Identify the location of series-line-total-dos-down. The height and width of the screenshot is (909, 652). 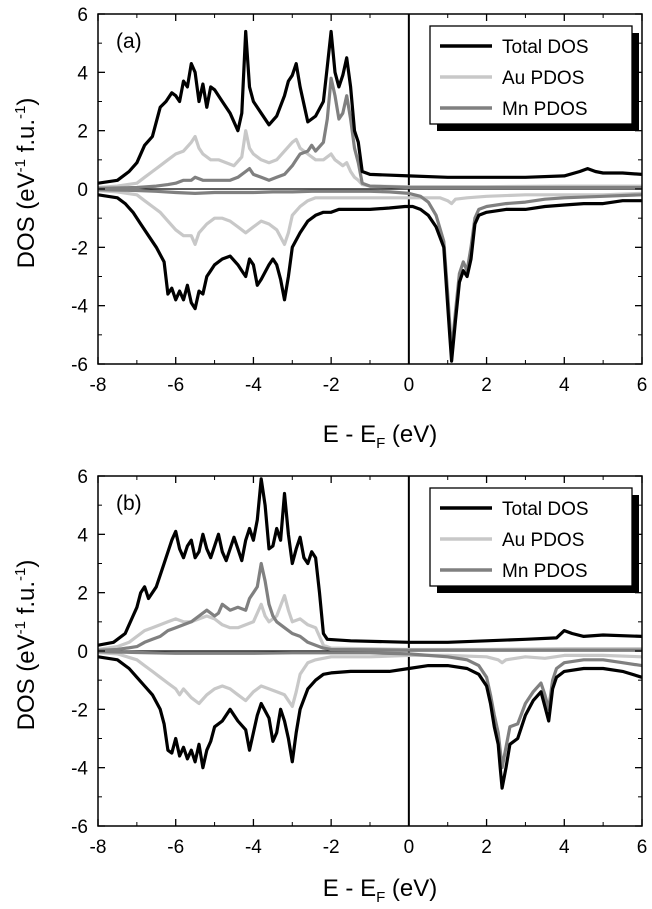
(370, 722).